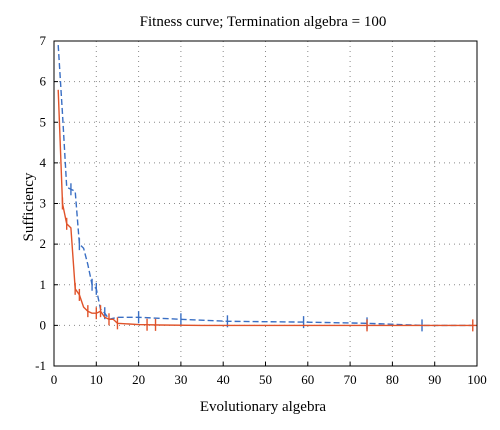 The width and height of the screenshot is (500, 430). I want to click on y-tick-label: 5, so click(43, 121).